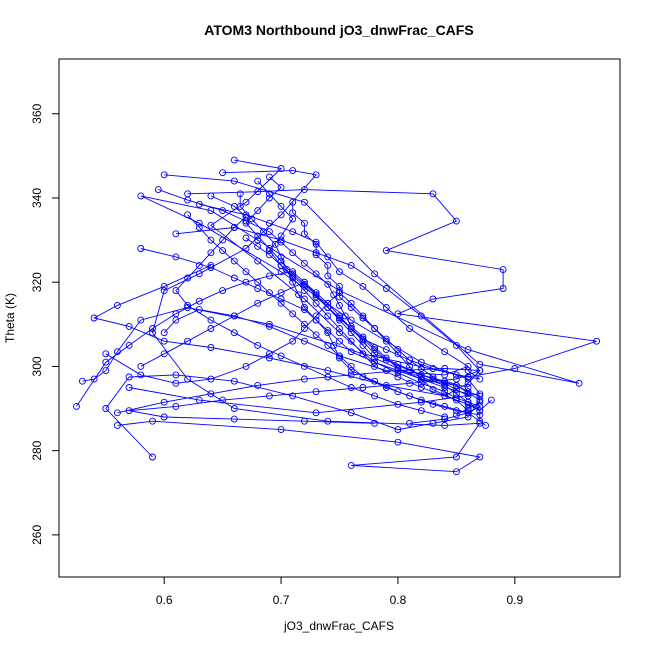 Image resolution: width=650 pixels, height=650 pixels. Describe the element at coordinates (338, 626) in the screenshot. I see `x-axis-label: jO3_dnwFrac_CAFS` at that location.